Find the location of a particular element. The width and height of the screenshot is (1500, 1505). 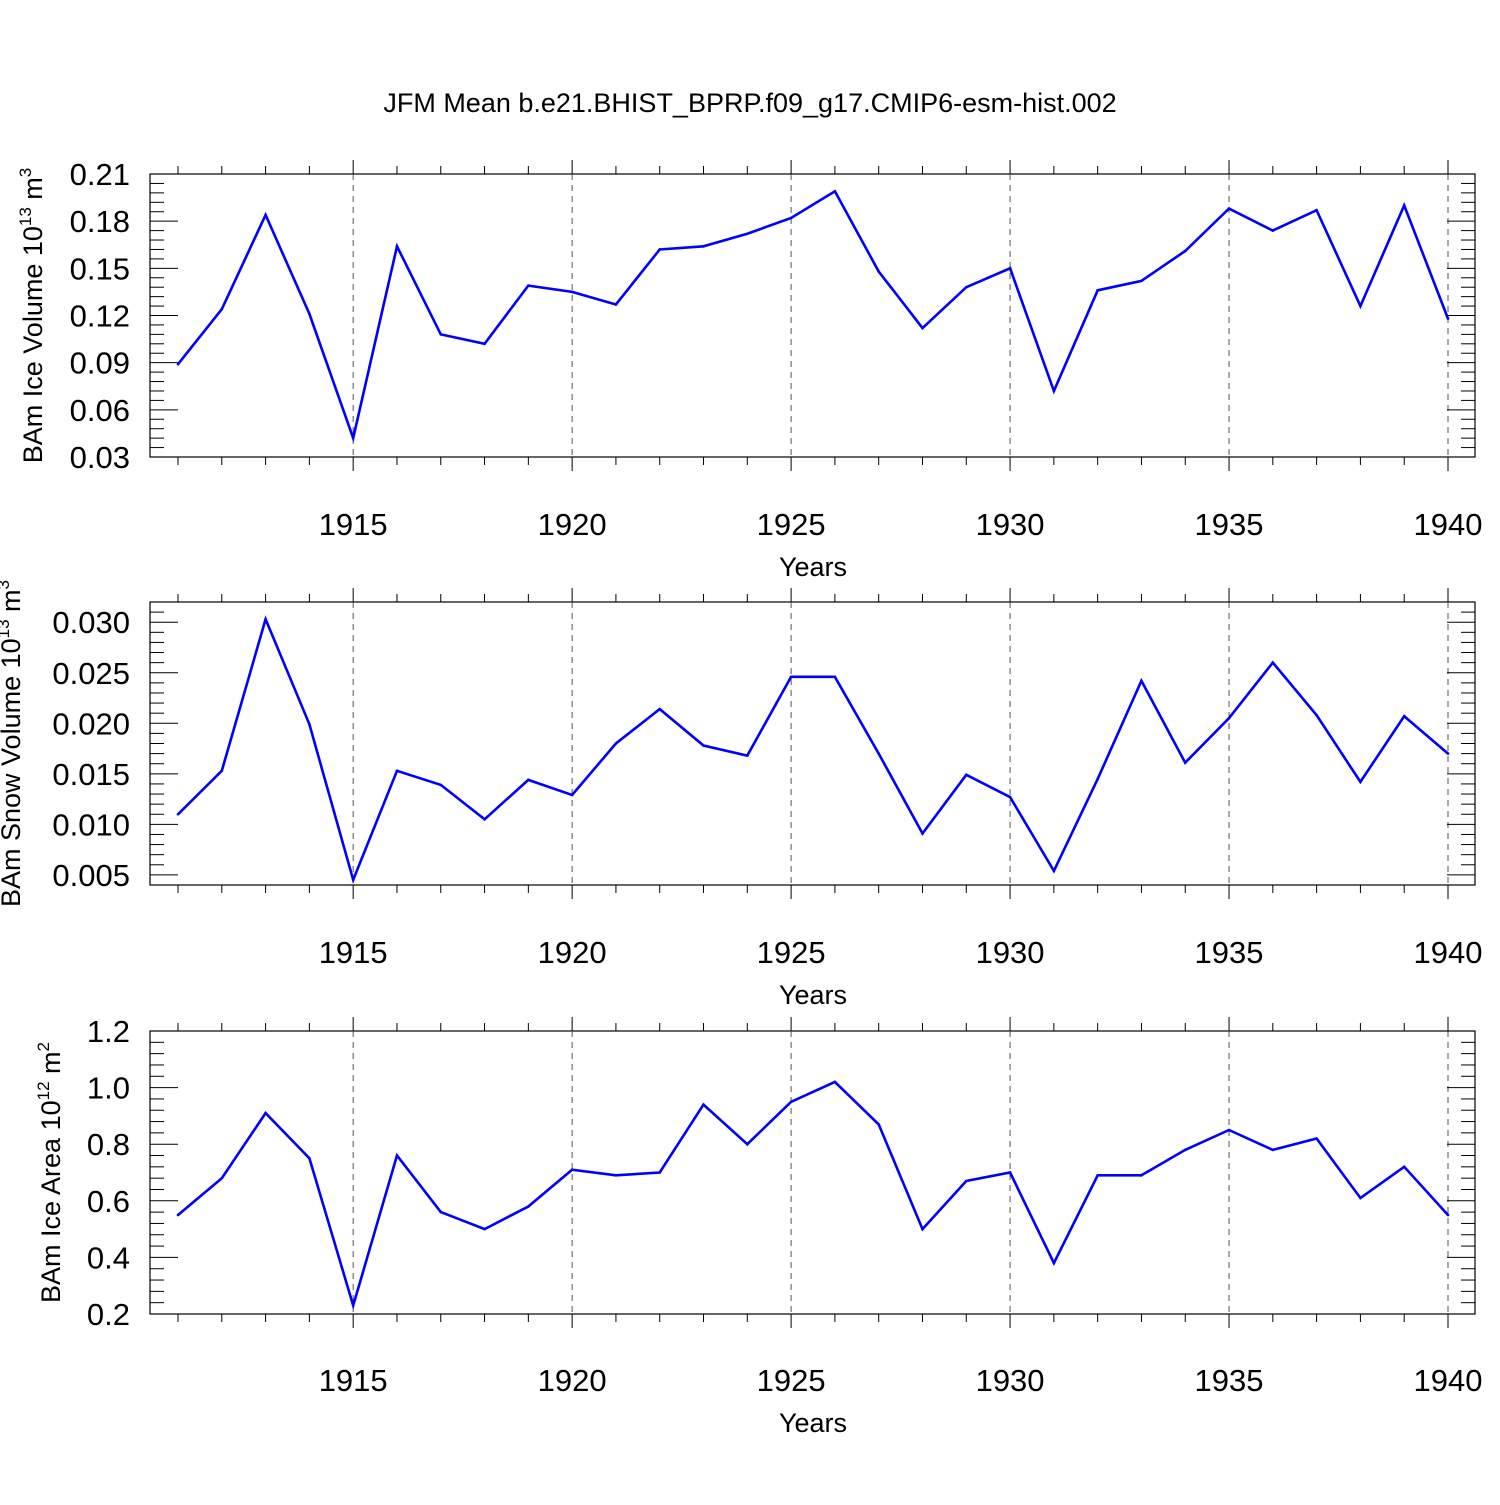

y-tick-label: 0.030 is located at coordinates (91, 622).